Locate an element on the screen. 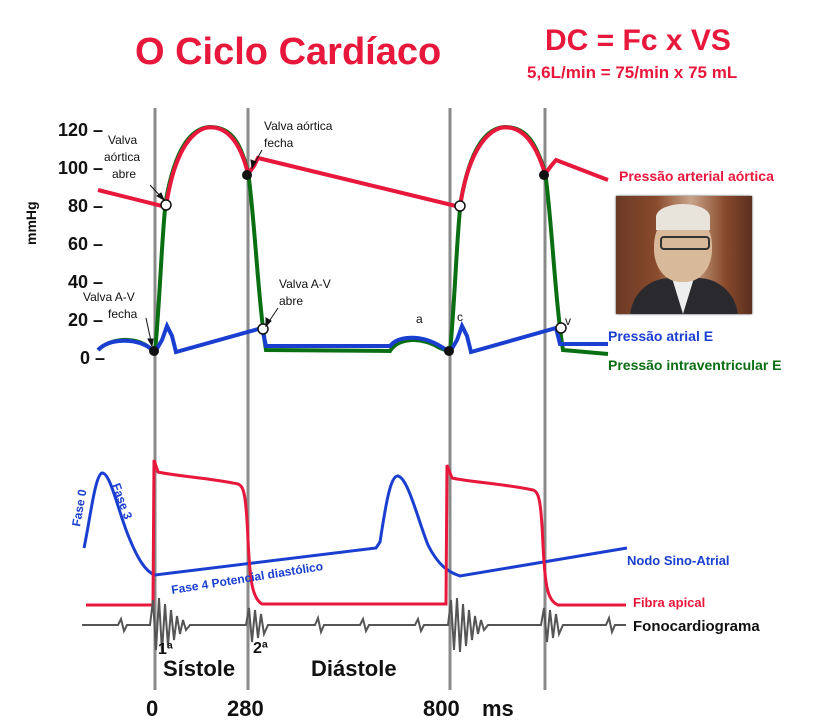  legend-apical: Fibra apical is located at coordinates (669, 602).